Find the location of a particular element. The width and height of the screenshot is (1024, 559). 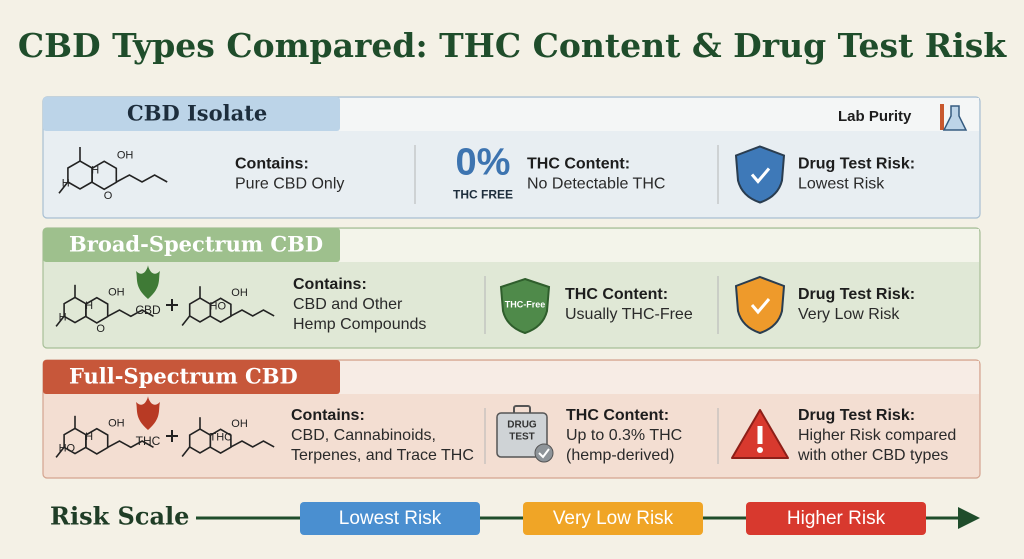

thc-free-text: THC FREE is located at coordinates (483, 195).